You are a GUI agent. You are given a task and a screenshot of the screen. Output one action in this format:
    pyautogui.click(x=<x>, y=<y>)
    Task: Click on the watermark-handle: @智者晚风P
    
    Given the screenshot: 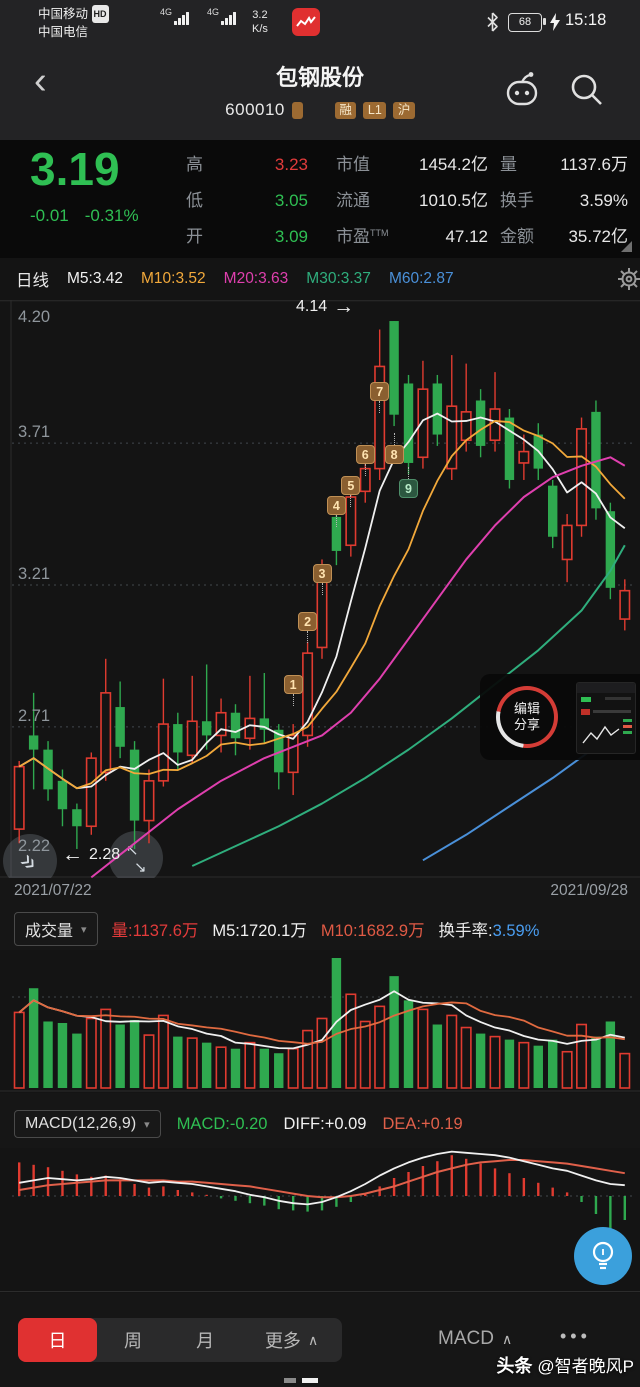 What is the action you would take?
    pyautogui.click(x=585, y=1366)
    